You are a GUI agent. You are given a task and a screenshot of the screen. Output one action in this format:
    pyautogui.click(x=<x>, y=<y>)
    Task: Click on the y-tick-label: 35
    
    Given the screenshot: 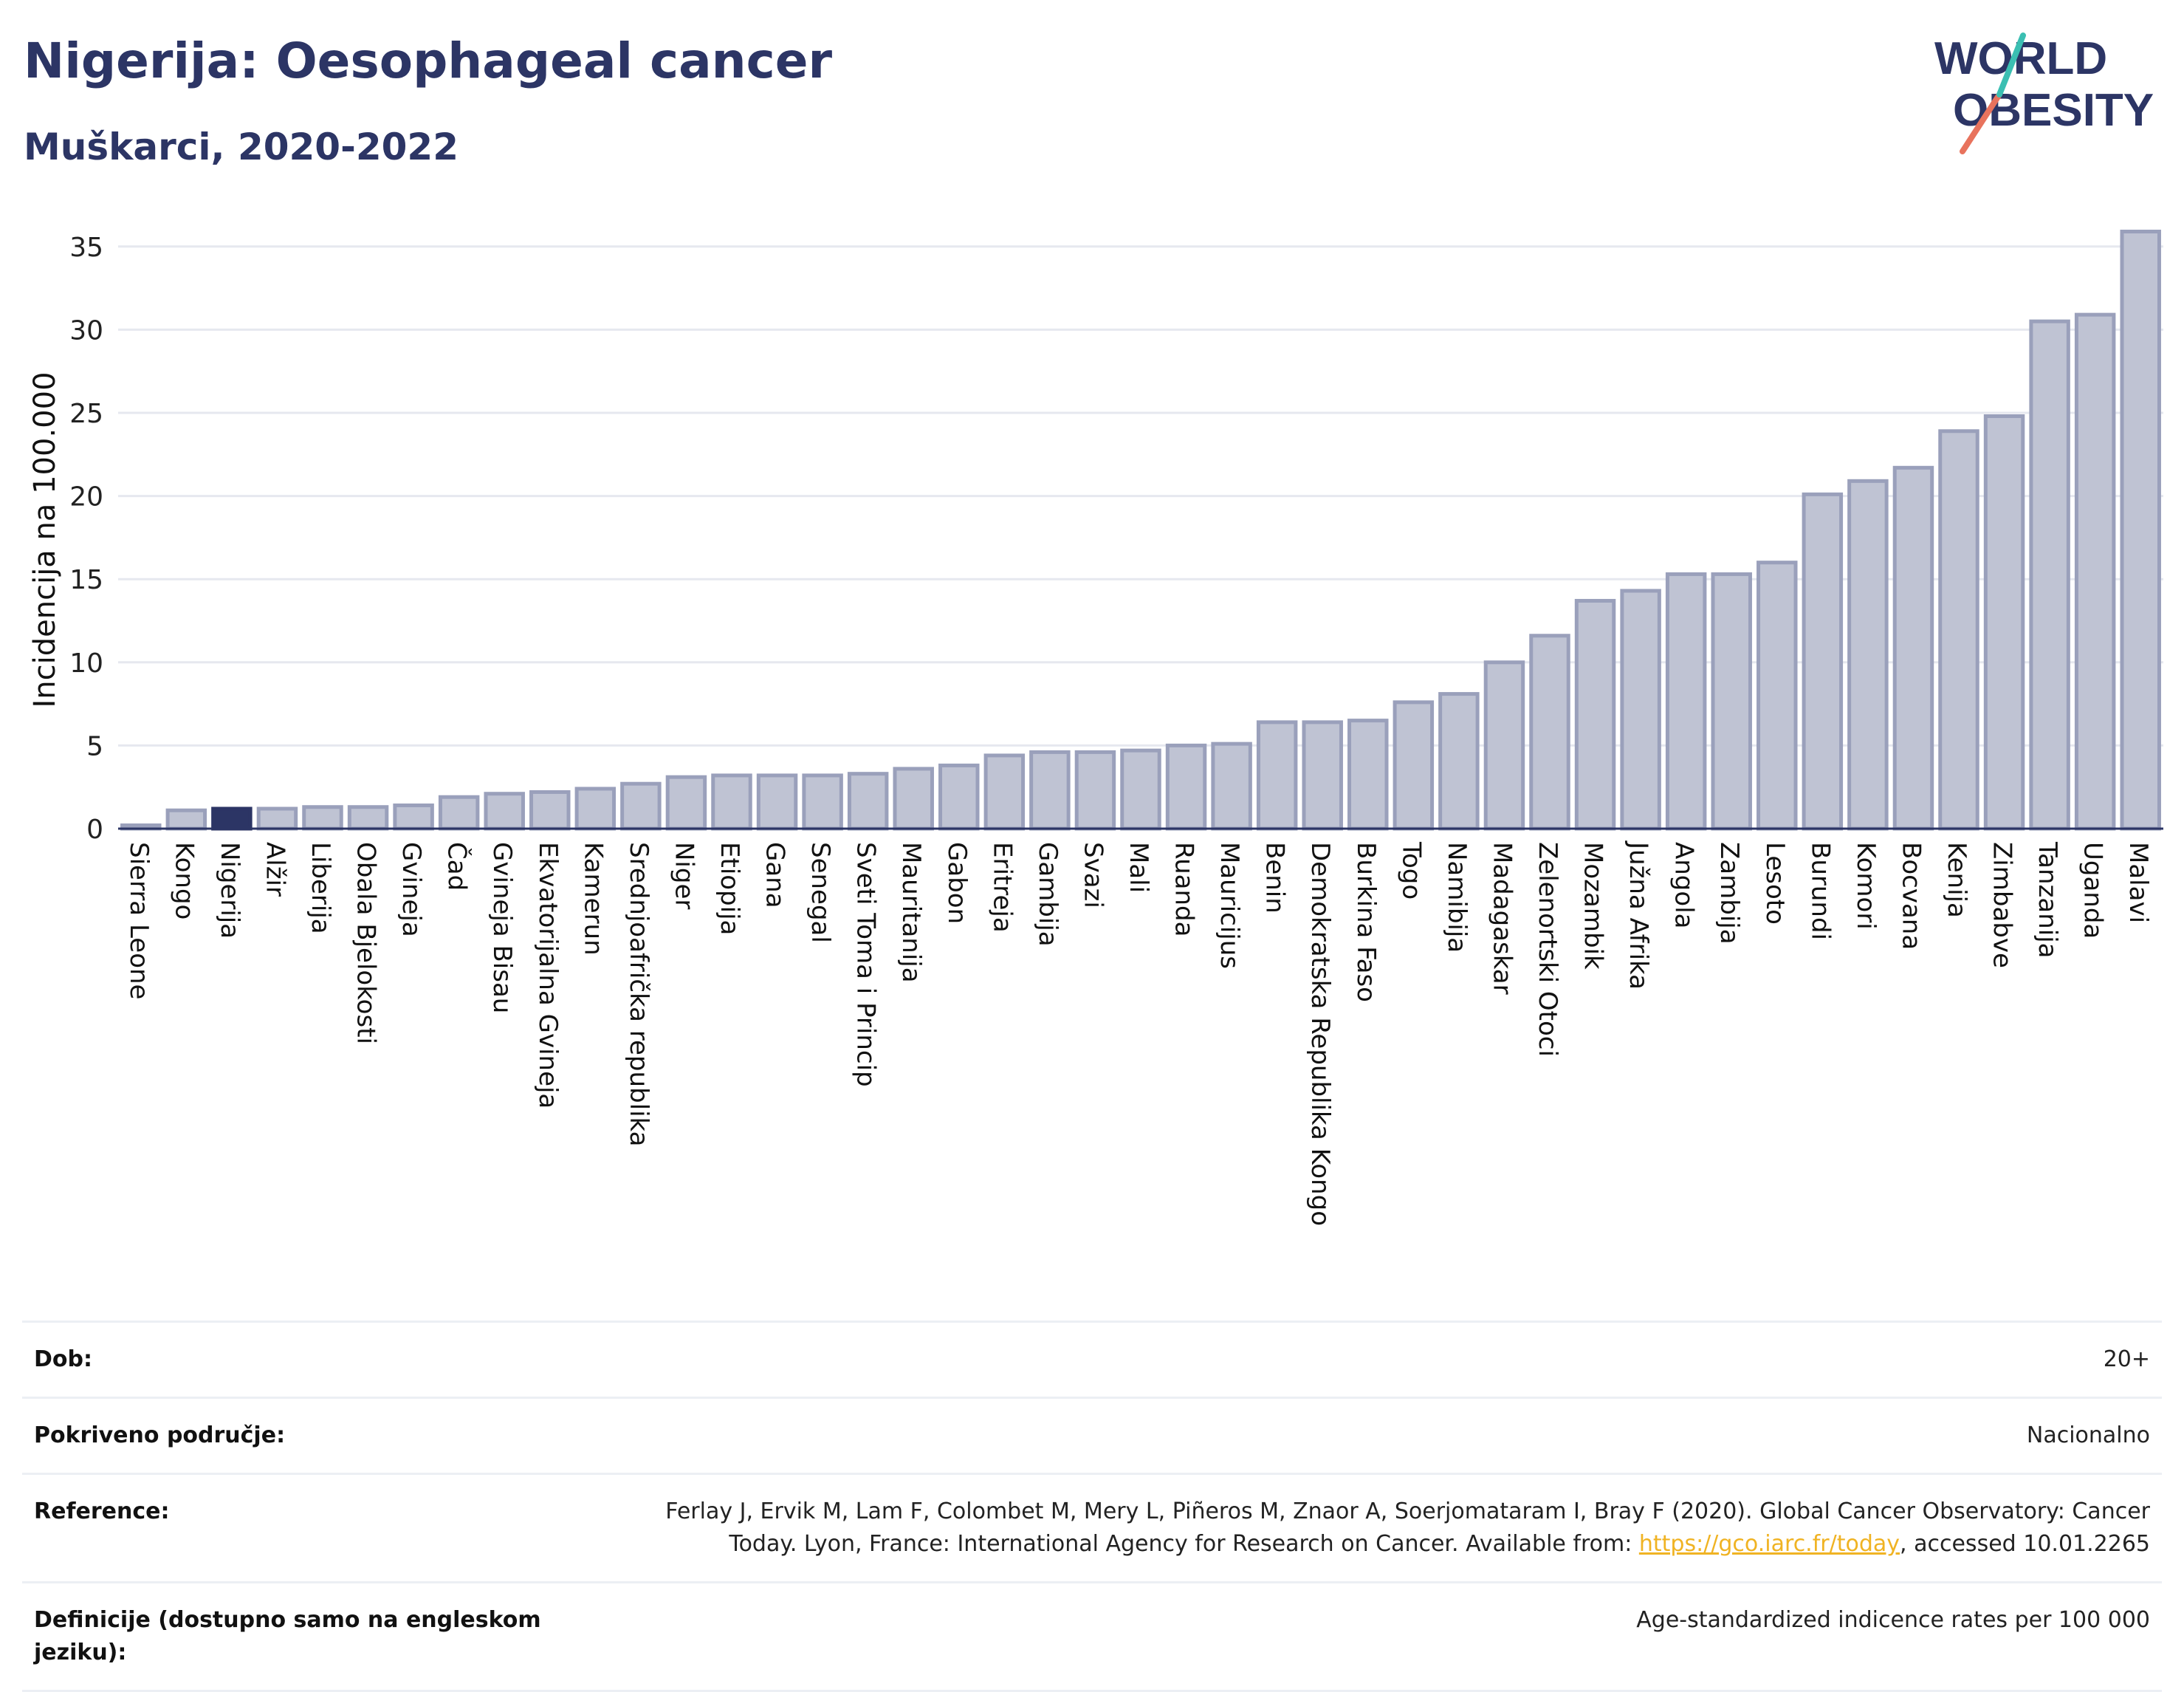 What is the action you would take?
    pyautogui.click(x=86, y=248)
    